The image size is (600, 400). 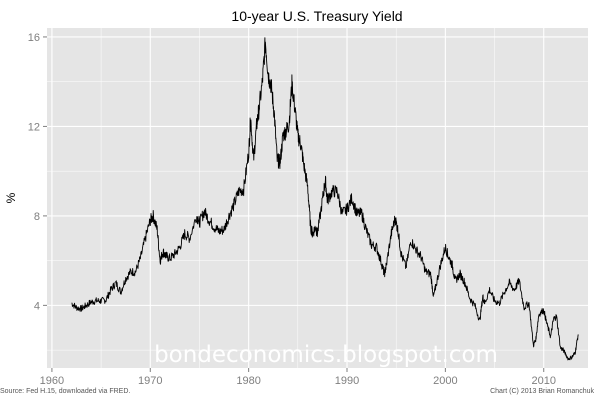 What do you see at coordinates (65, 391) in the screenshot?
I see `source-note: Source: Fed H.15, downloaded via FRED.` at bounding box center [65, 391].